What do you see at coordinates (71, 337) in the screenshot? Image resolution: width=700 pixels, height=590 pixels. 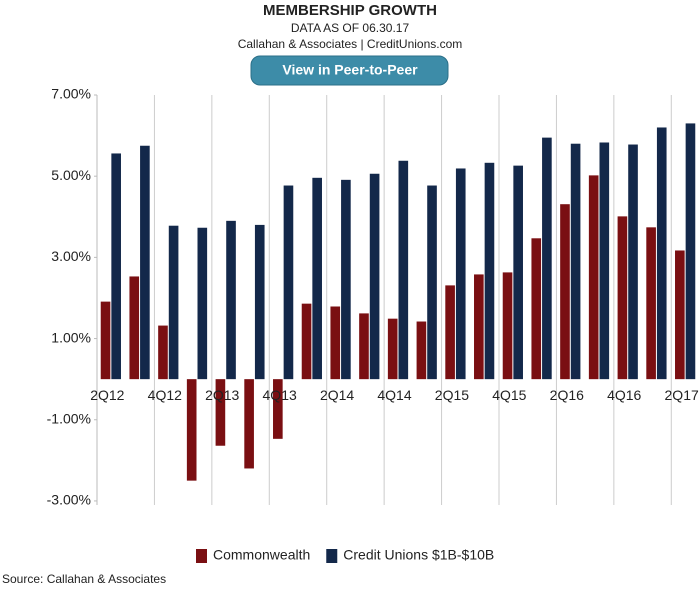 I see `y-tick-label: 1.00%` at bounding box center [71, 337].